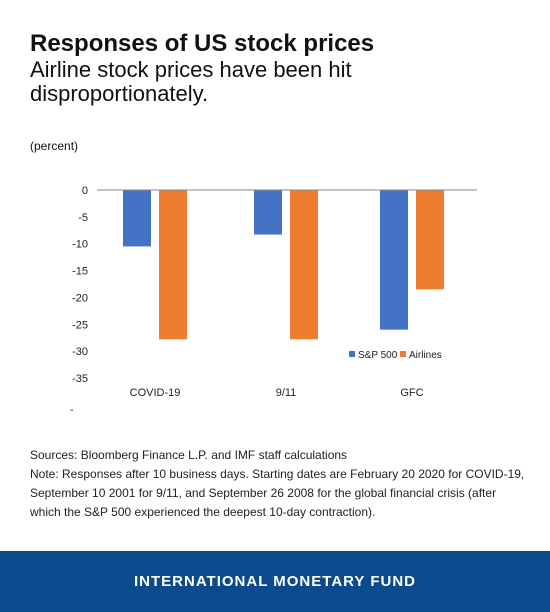  I want to click on y-tick-label: -25, so click(80, 325).